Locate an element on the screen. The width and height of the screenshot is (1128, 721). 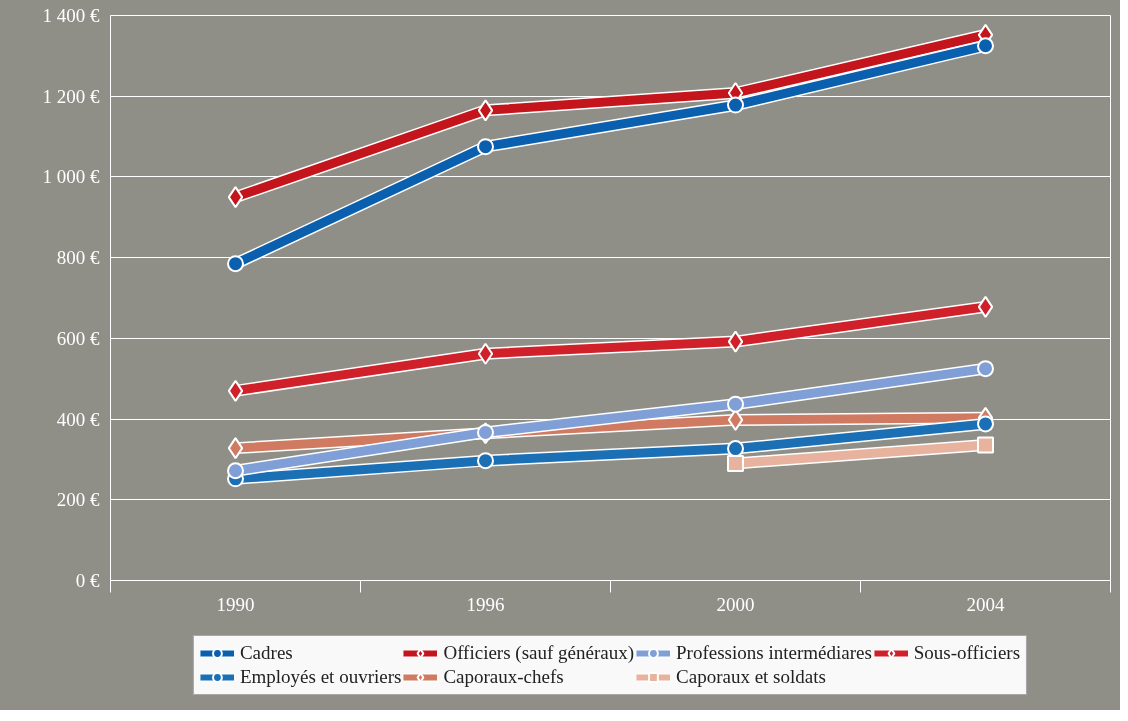
x-tick-label: 2000 is located at coordinates (735, 604).